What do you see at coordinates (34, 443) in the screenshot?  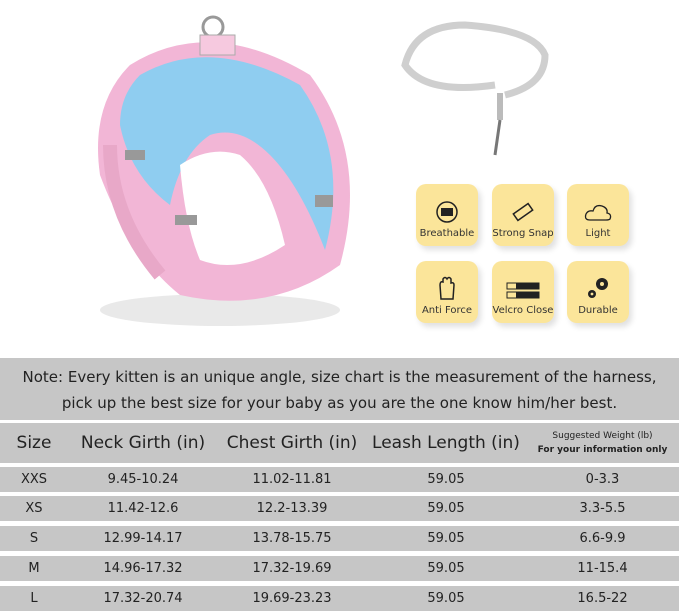 I see `header-size: Size` at bounding box center [34, 443].